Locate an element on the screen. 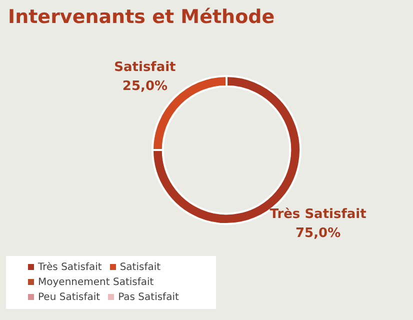  legend-label: Peu Satisfait is located at coordinates (68, 297).